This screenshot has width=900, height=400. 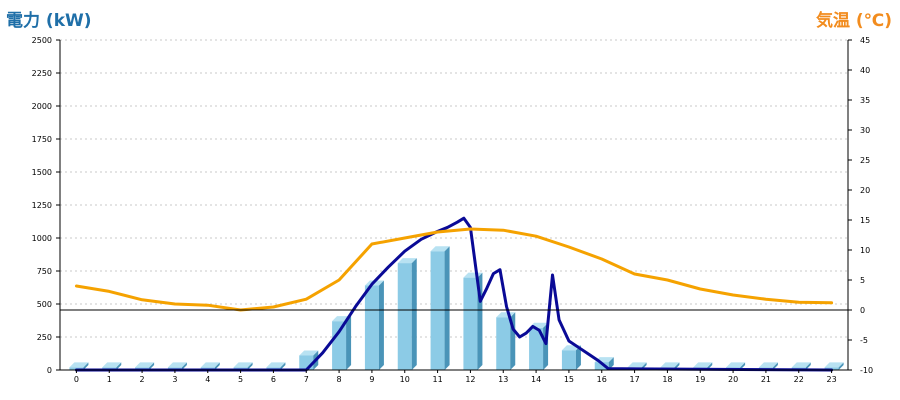 I want to click on x-tick-label: 22, so click(x=799, y=379).